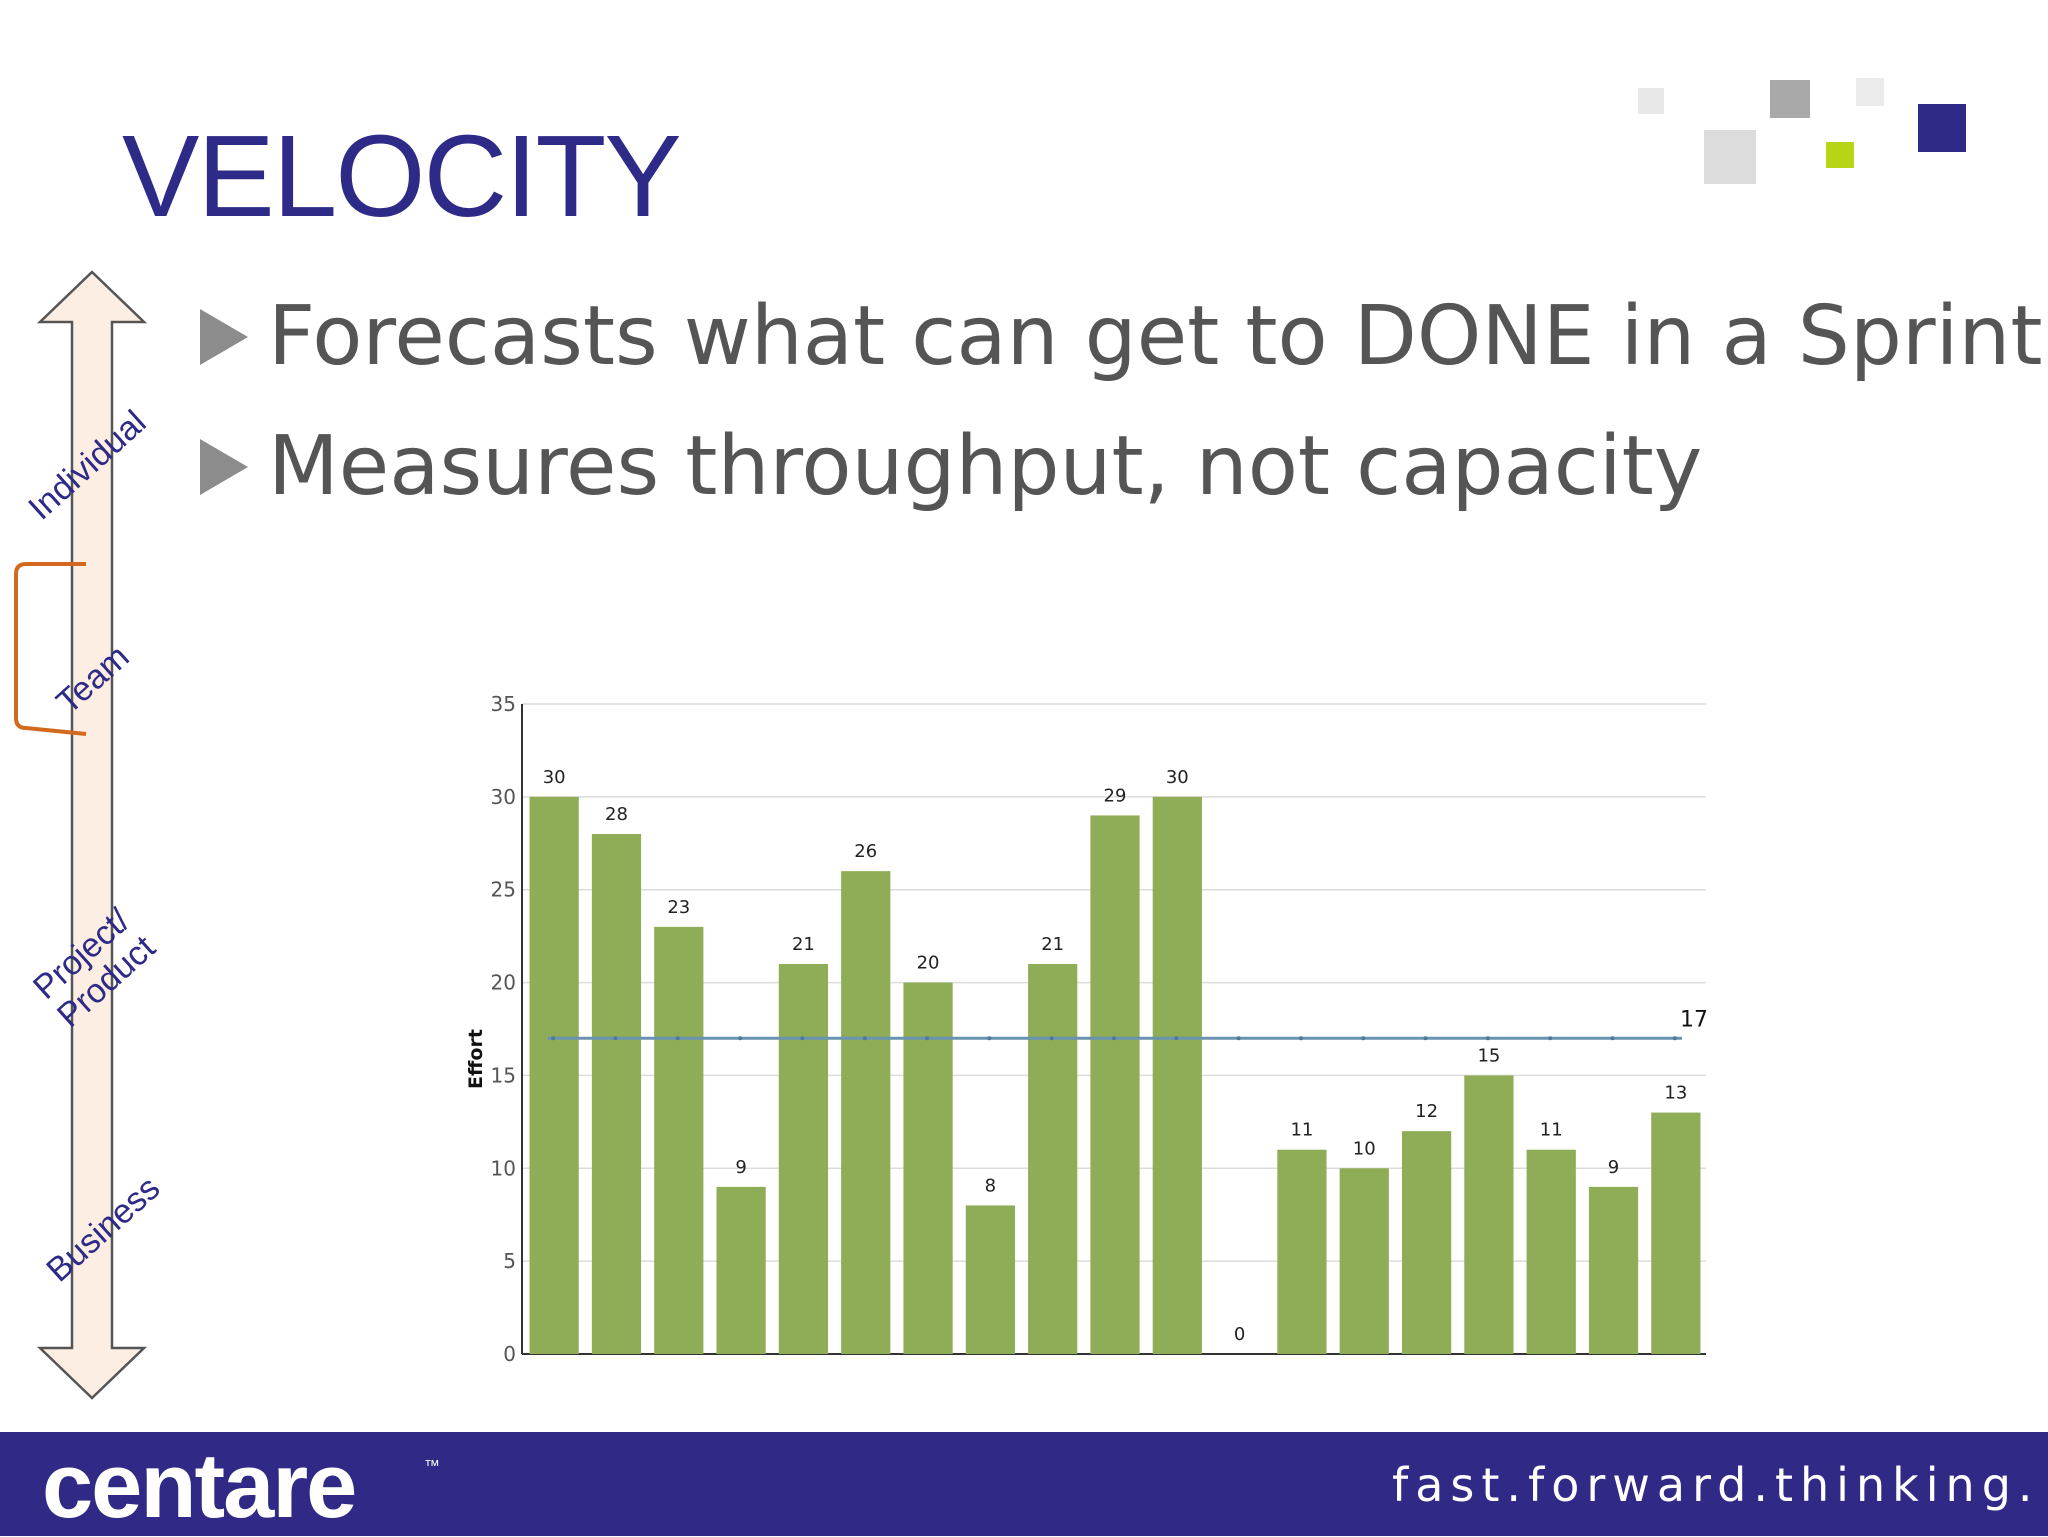  What do you see at coordinates (616, 814) in the screenshot?
I see `bar-value-label: 28` at bounding box center [616, 814].